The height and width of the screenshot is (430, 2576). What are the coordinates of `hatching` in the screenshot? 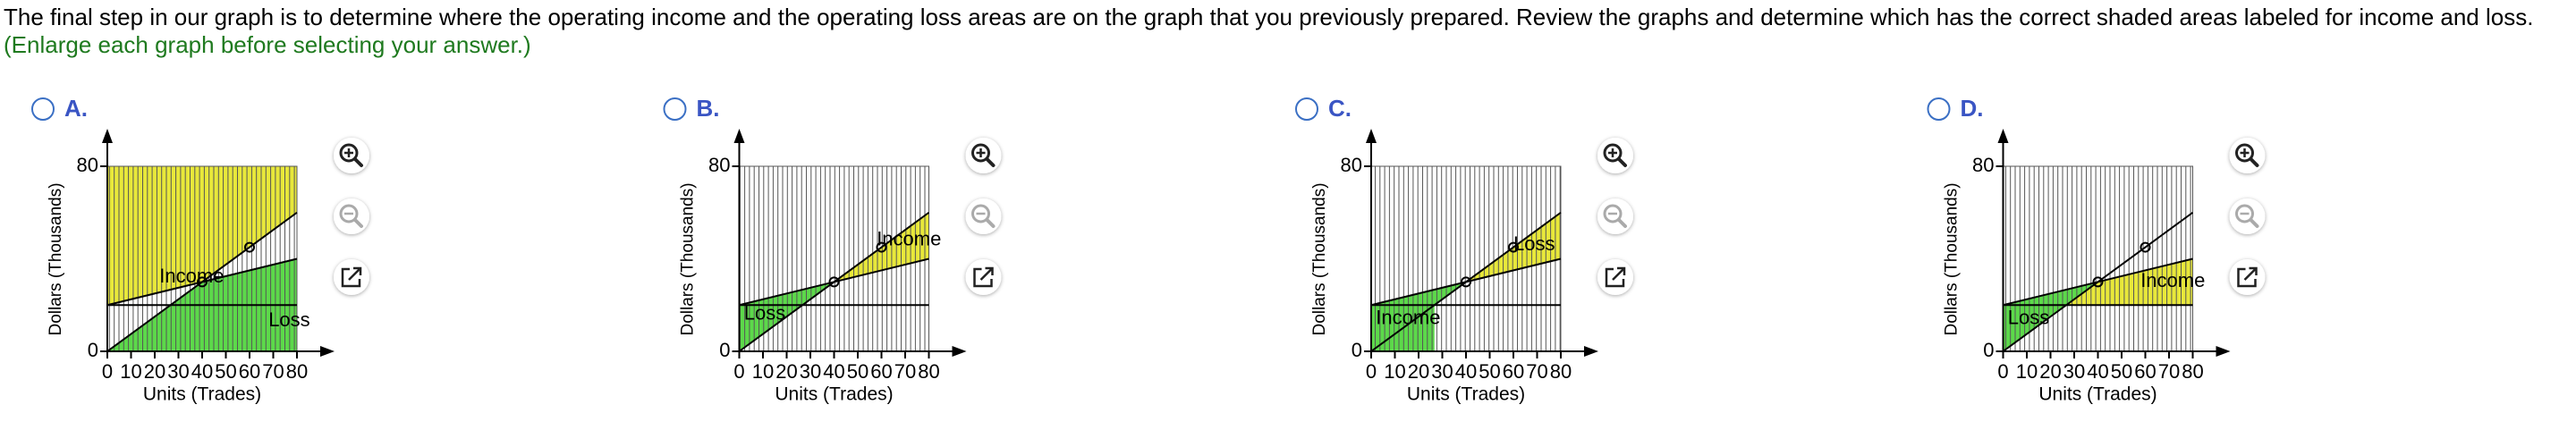 It's located at (2098, 258).